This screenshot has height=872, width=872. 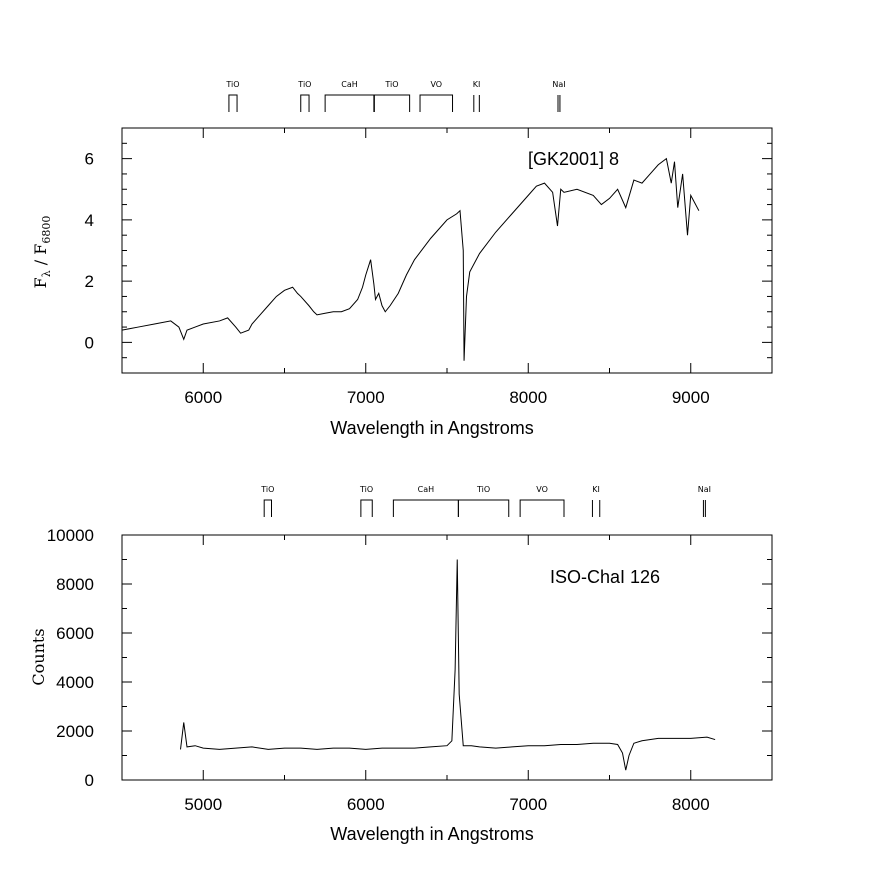 I want to click on bottom-band-markers: TiO TiO CaH TiO VO KI NaI, so click(x=485, y=501).